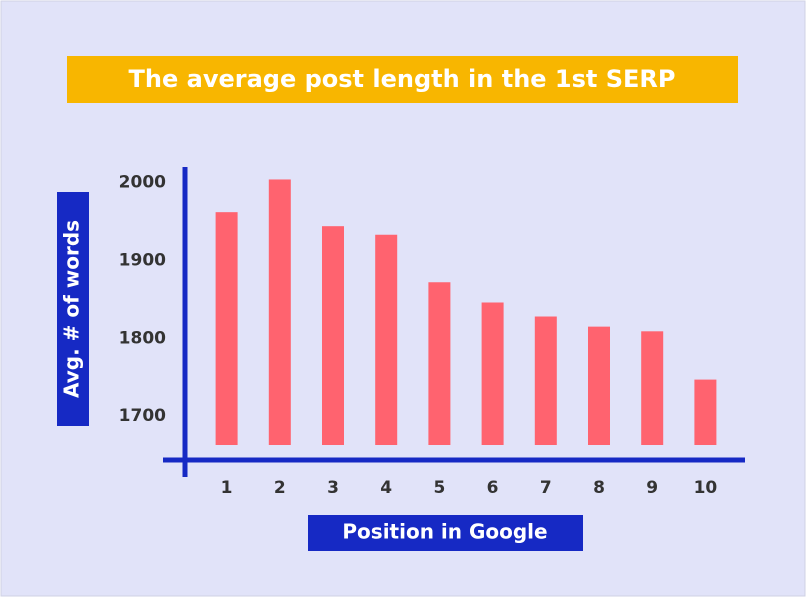 The width and height of the screenshot is (806, 597). I want to click on x-axis-label: Position in Google, so click(444, 532).